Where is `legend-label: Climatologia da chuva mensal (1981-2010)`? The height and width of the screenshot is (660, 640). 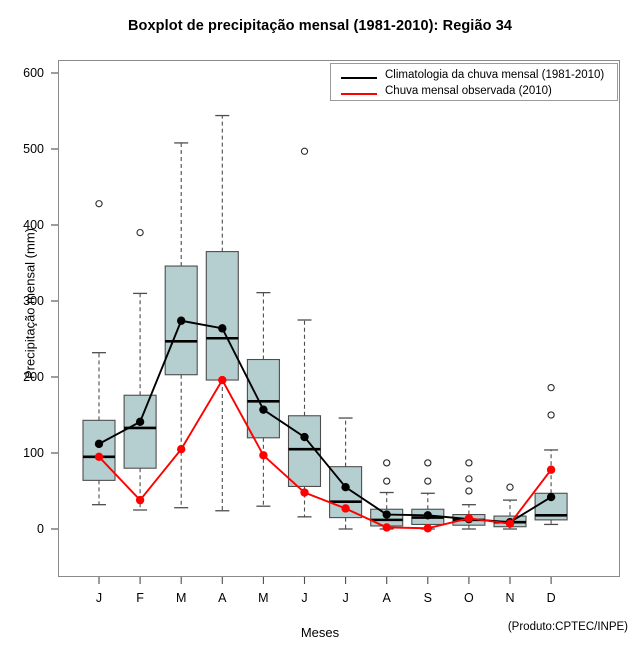
legend-label: Climatologia da chuva mensal (1981-2010) is located at coordinates (495, 75).